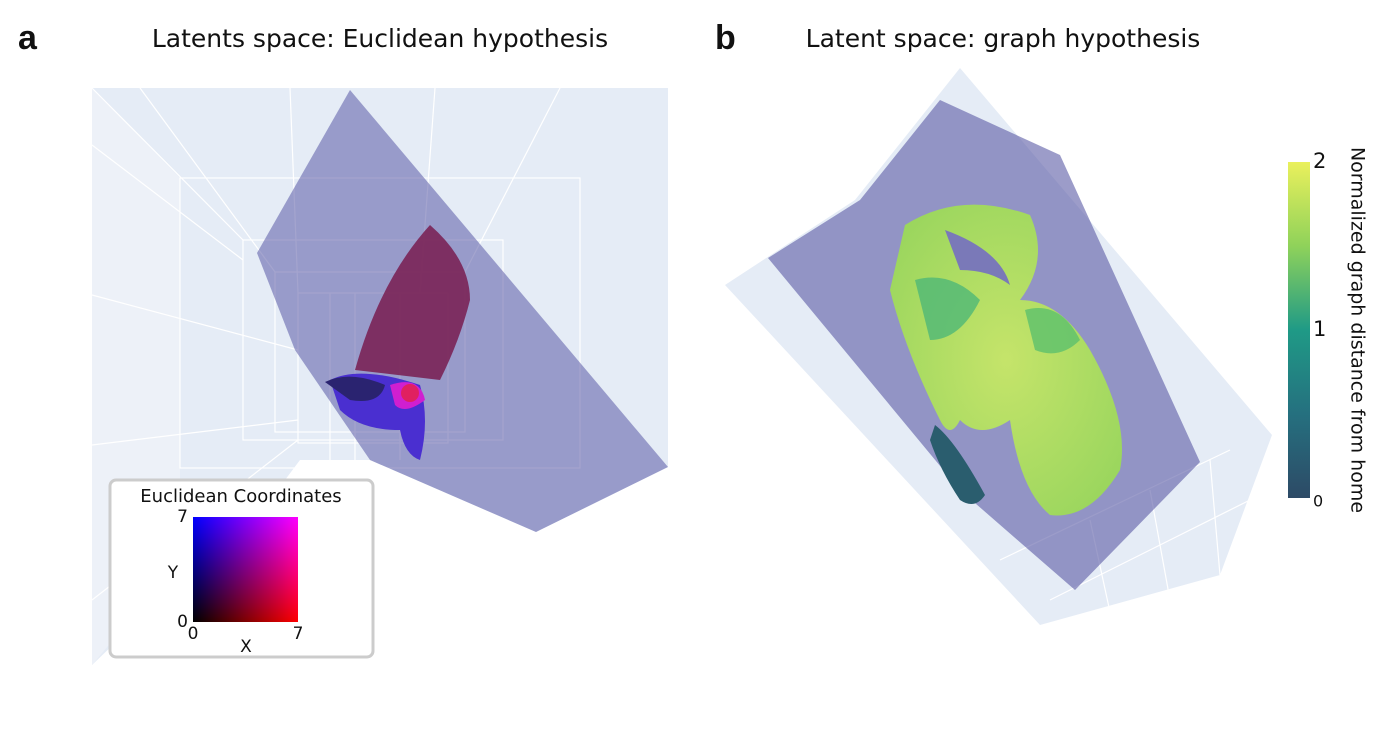  Describe the element at coordinates (173, 573) in the screenshot. I see `legend-y-label: Y` at that location.